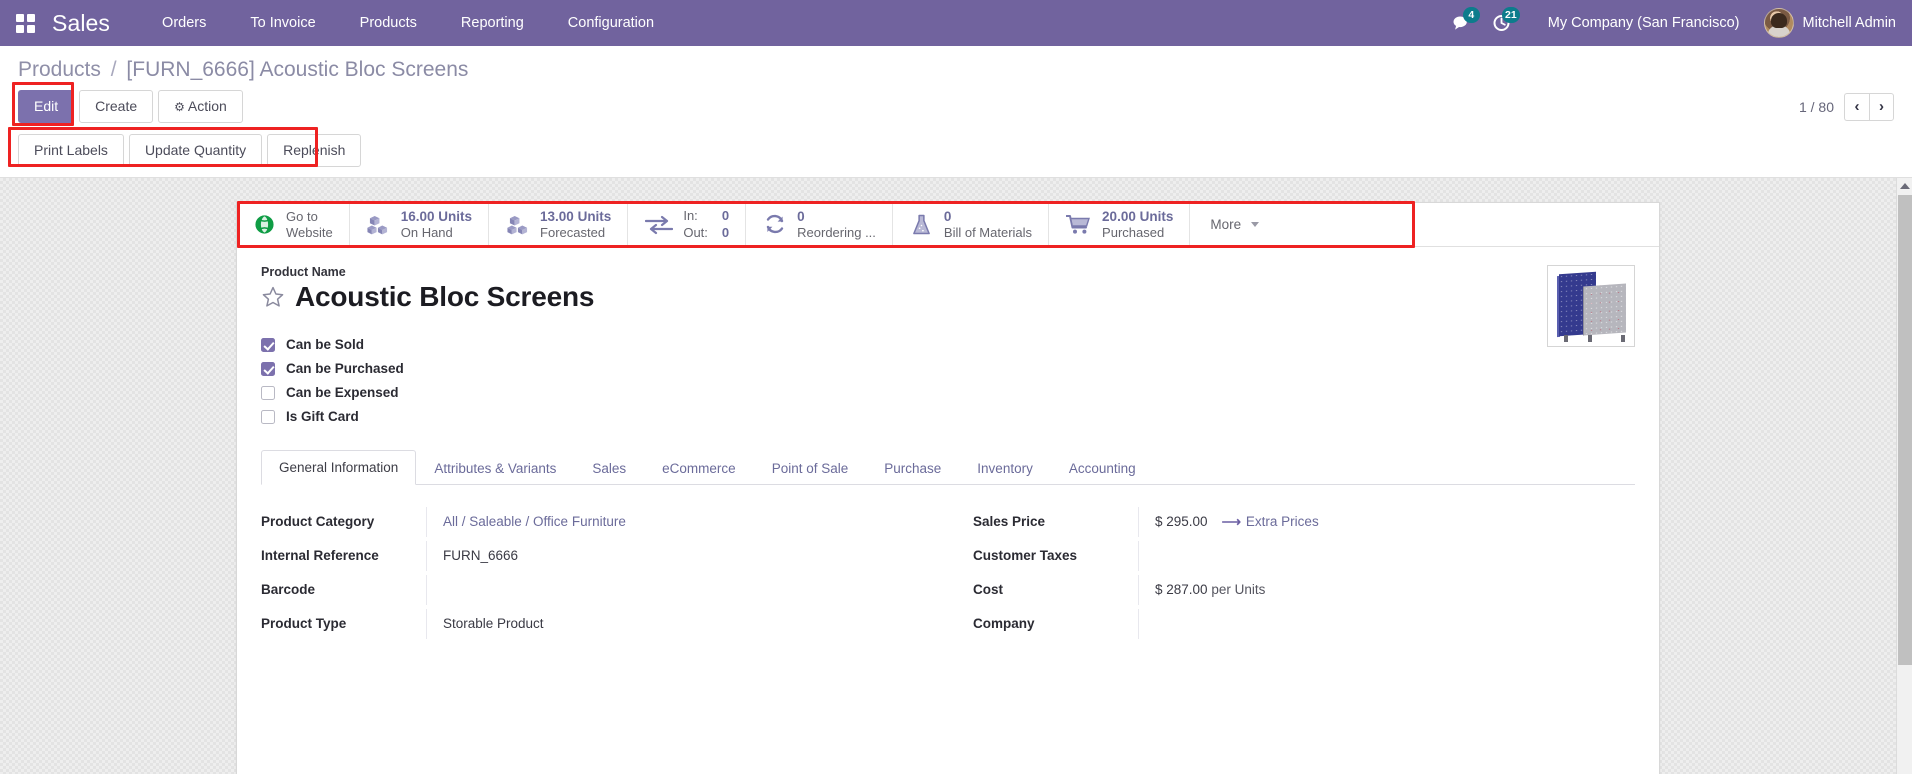  I want to click on tab-accounting: Accounting, so click(1102, 468).